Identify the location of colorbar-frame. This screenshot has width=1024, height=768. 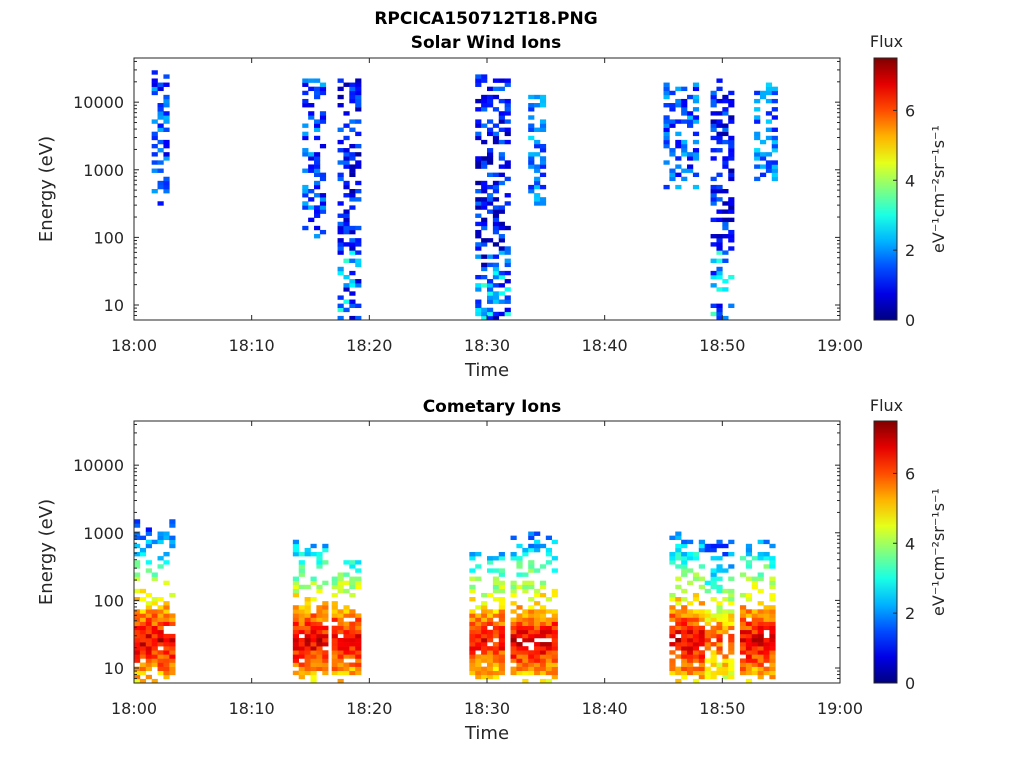
(885, 189).